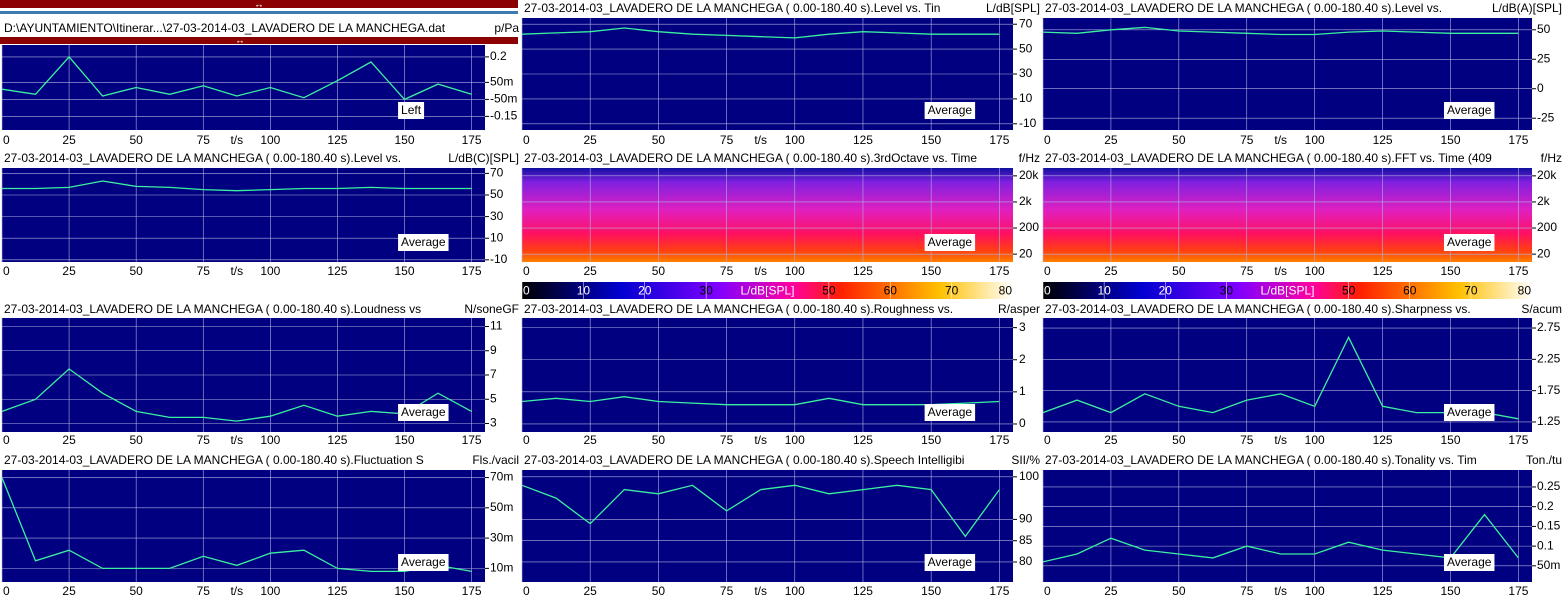 This screenshot has height=607, width=1565. I want to click on zoom-handle: ↔, so click(240, 41).